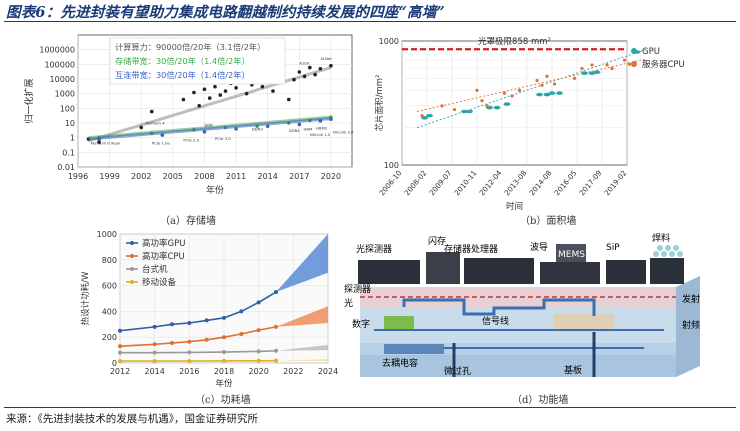 The width and height of the screenshot is (740, 431). Describe the element at coordinates (308, 128) in the screenshot. I see `point-annotation: HBM` at that location.